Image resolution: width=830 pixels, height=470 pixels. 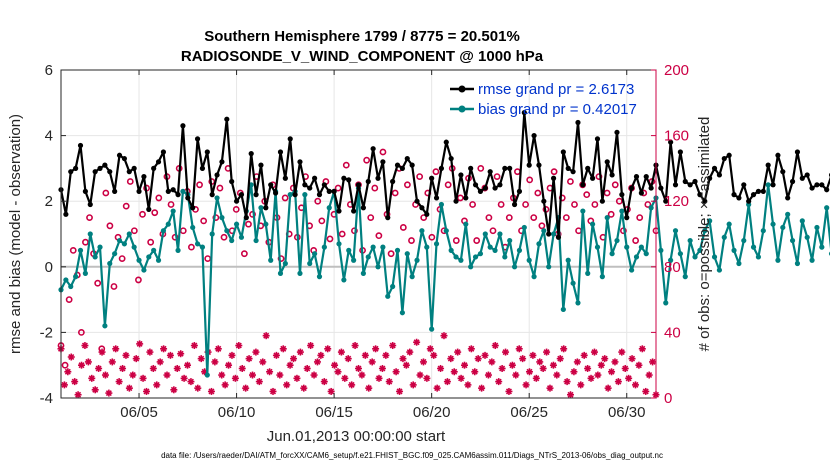 I want to click on chart-title-line2: RADIOSONDE_V_WIND_COMPONENT @ 1000 hPa, so click(x=362, y=56).